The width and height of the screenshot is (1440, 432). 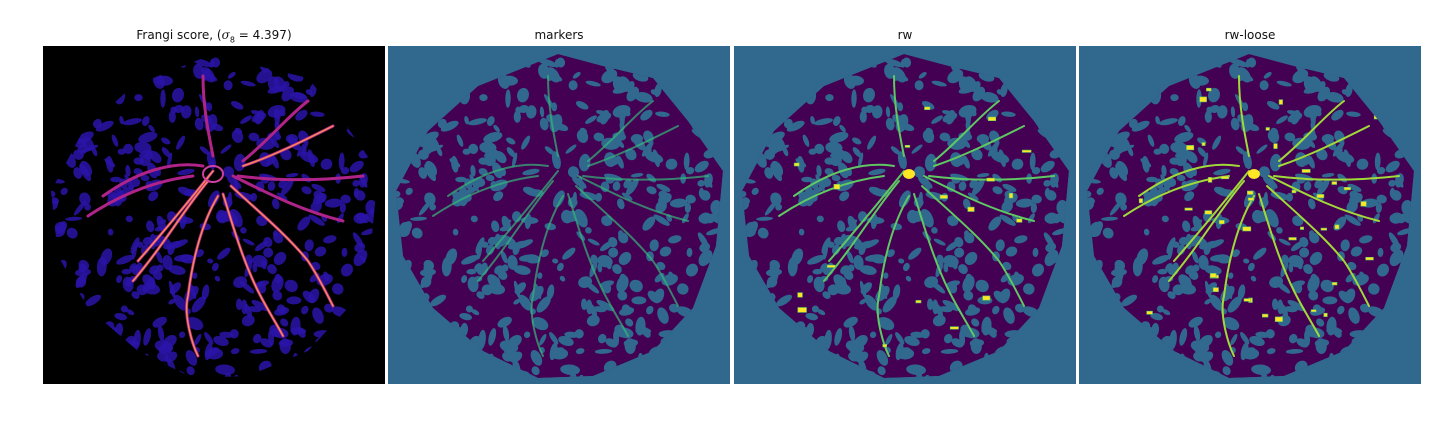 What do you see at coordinates (263, 35) in the screenshot?
I see `title-suffix: = 4.397)` at bounding box center [263, 35].